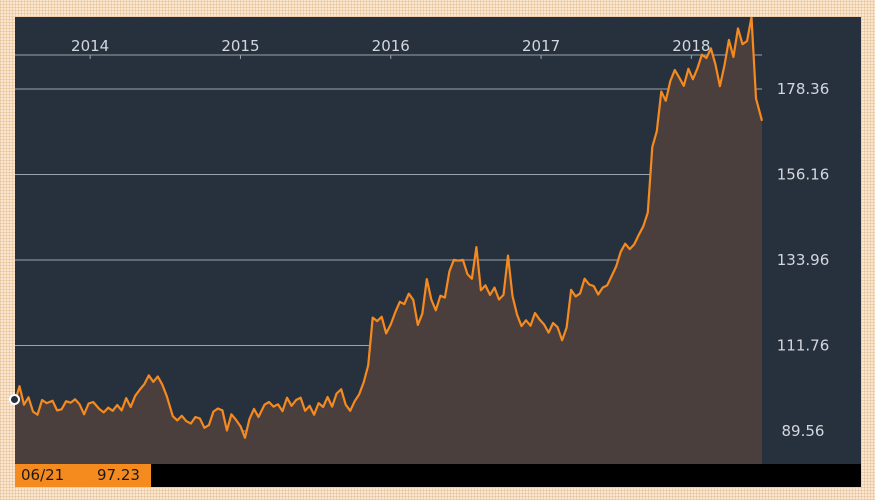 The image size is (875, 500). I want to click on x-tick-label-2016: 2016, so click(391, 46).